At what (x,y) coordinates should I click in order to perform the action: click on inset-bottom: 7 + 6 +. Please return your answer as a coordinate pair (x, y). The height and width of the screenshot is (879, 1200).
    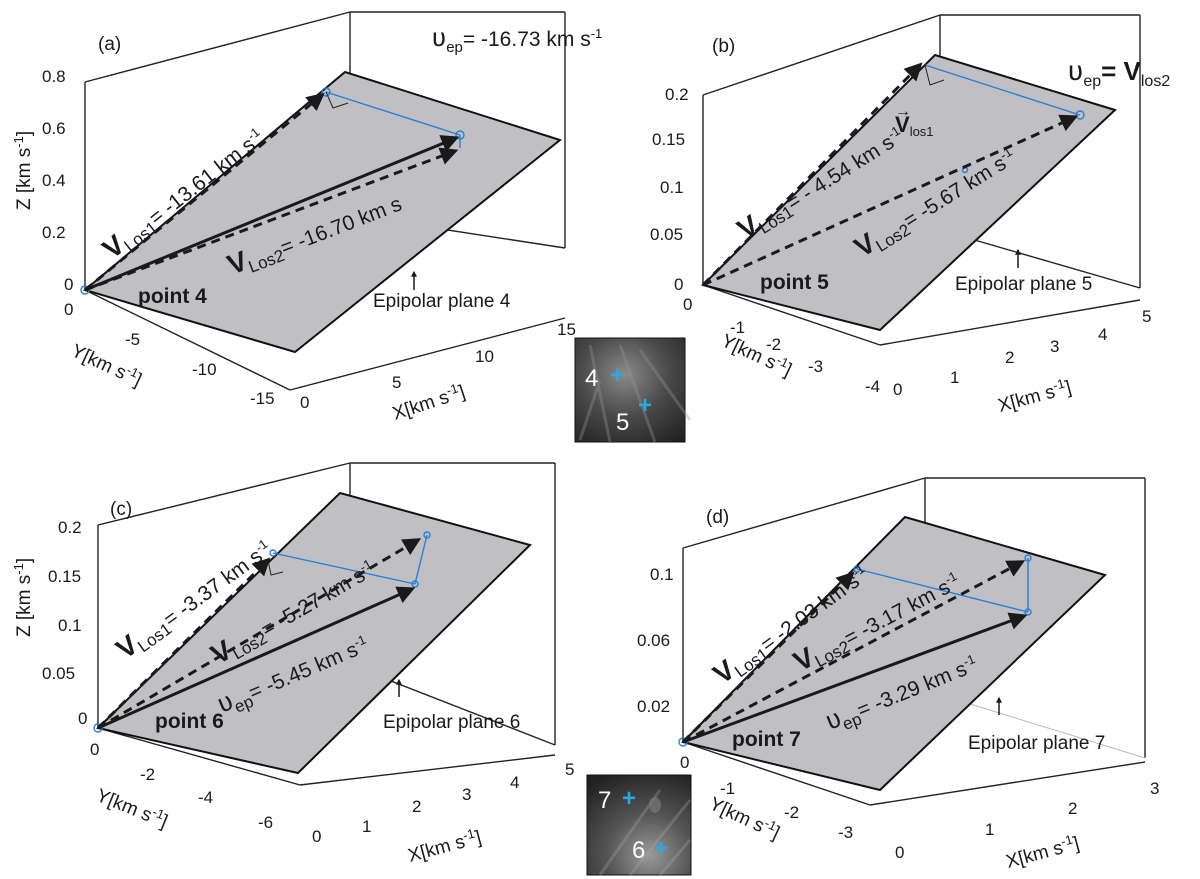
    Looking at the image, I should click on (639, 825).